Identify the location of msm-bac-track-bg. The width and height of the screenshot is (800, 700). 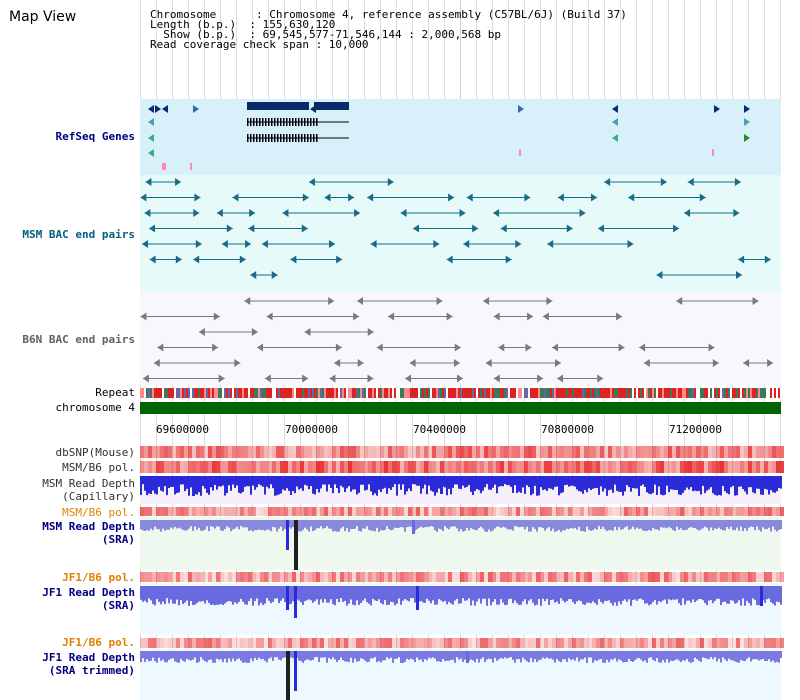
(460, 234).